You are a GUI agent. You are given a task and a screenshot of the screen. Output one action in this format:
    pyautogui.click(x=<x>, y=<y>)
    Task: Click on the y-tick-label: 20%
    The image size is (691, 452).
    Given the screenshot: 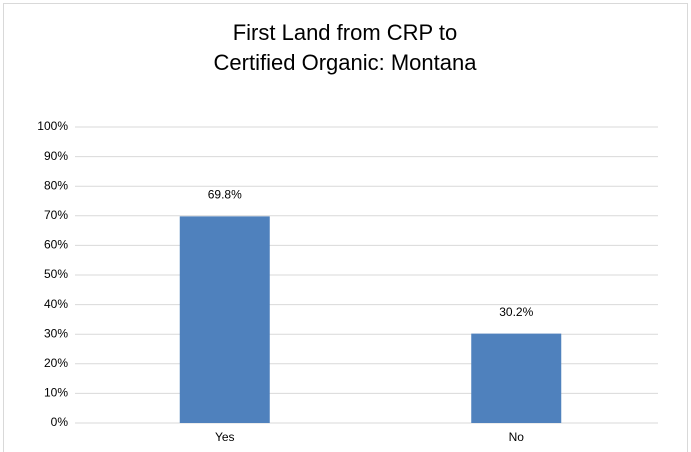 What is the action you would take?
    pyautogui.click(x=56, y=363)
    